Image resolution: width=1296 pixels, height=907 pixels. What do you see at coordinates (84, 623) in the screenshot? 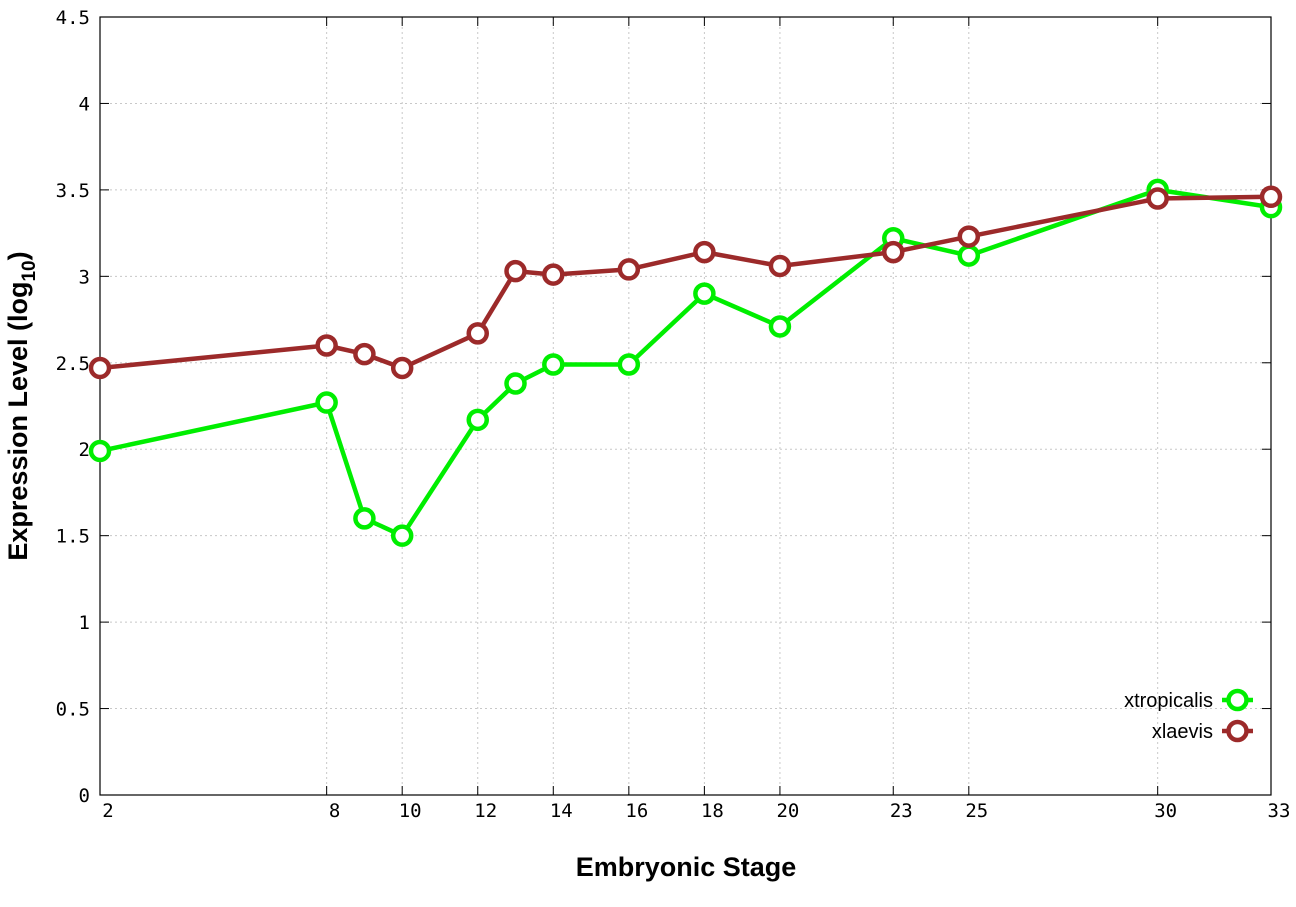
I see `y-tick-label: 1` at bounding box center [84, 623].